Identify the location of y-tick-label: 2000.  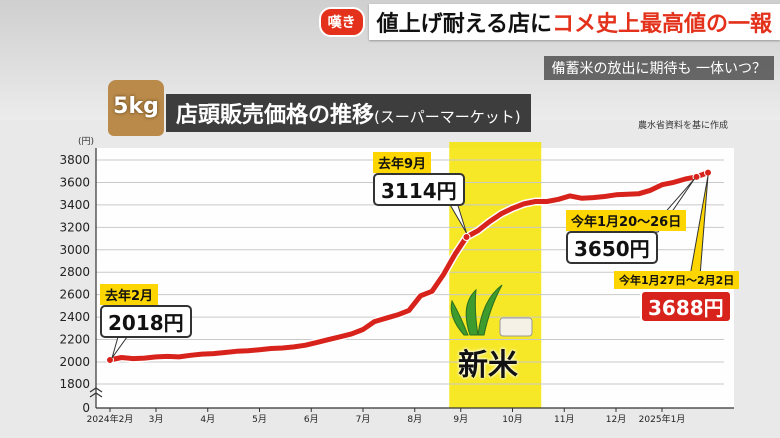
(74, 362).